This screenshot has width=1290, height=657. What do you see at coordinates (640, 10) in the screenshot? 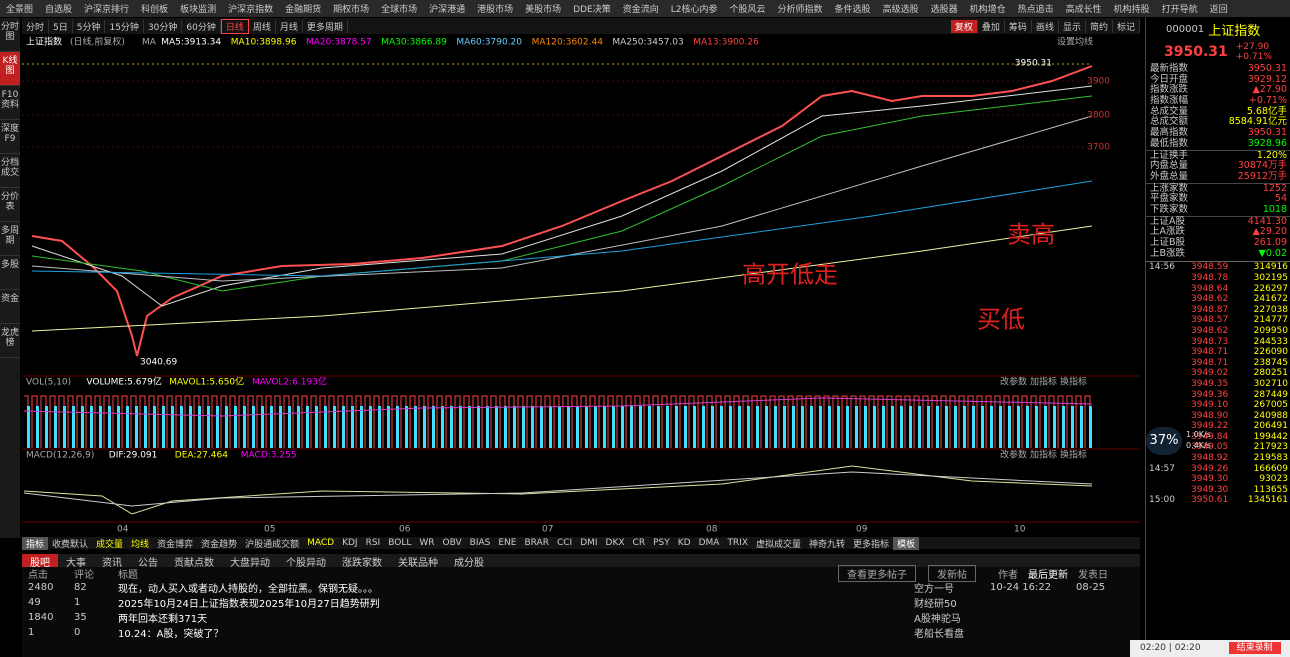
I see `menu-item: 资金流向` at bounding box center [640, 10].